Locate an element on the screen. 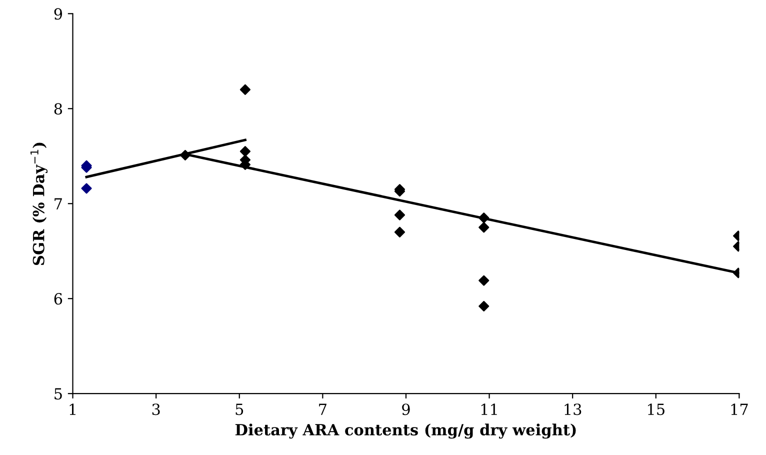 The image size is (766, 455). x-tick-label: 11 is located at coordinates (489, 409).